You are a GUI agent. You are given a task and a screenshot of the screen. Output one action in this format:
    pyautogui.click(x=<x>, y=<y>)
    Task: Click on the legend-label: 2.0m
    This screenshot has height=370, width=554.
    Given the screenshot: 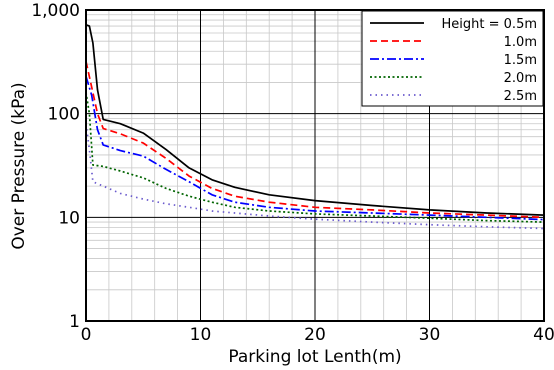 What is the action you would take?
    pyautogui.click(x=520, y=78)
    